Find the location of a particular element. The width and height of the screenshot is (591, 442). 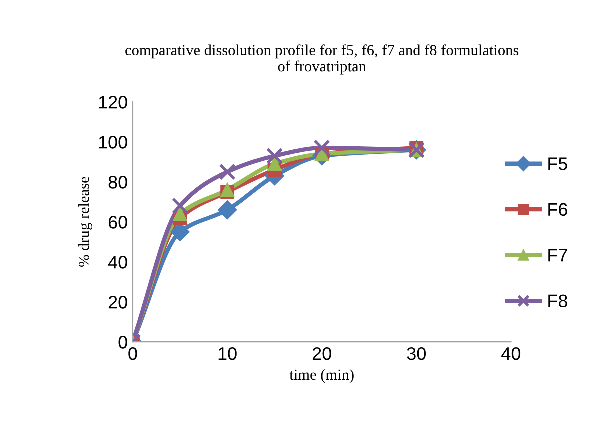

chart-title: comparative dissolution profile for f5, f6, f7 and f8 formulations of frovatriptan is located at coordinates (322, 59).